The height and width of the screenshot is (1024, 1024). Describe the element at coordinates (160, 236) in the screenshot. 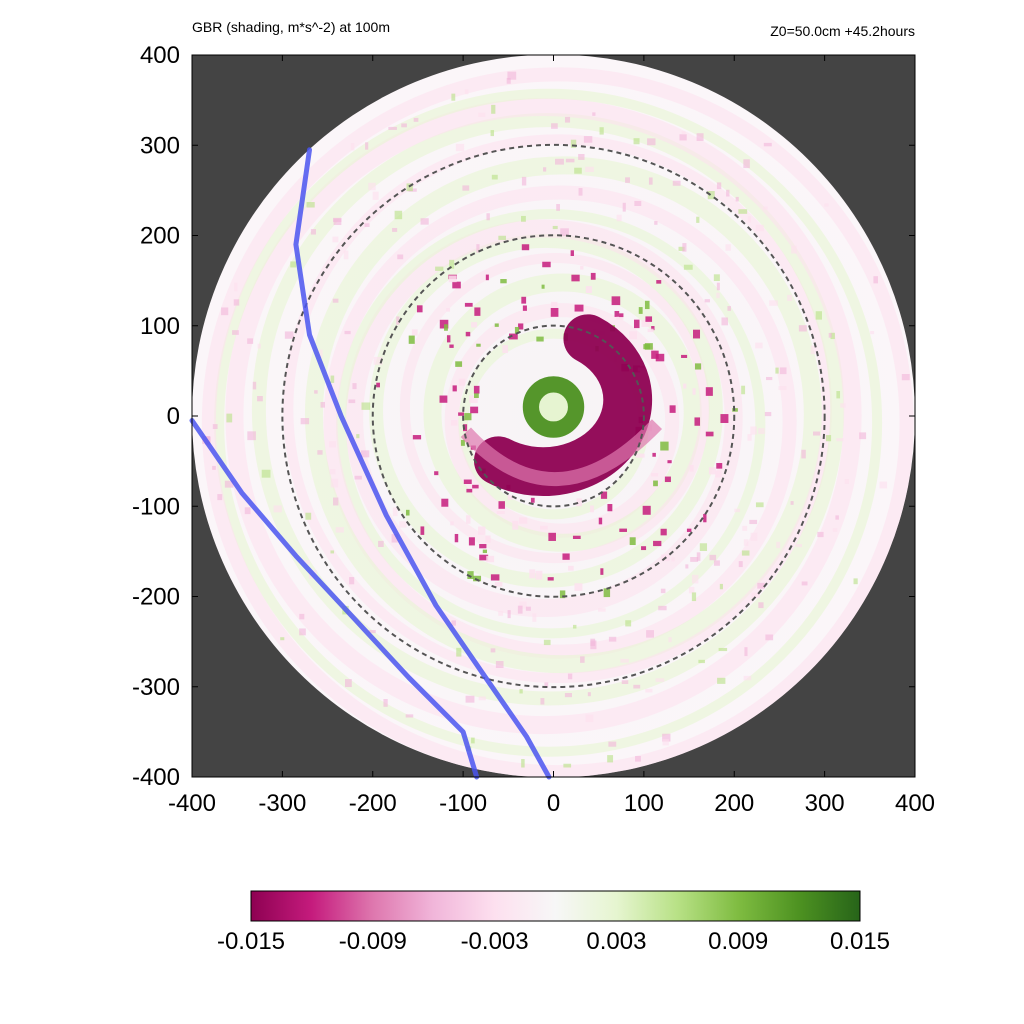

I see `y-tick-label: 200` at that location.